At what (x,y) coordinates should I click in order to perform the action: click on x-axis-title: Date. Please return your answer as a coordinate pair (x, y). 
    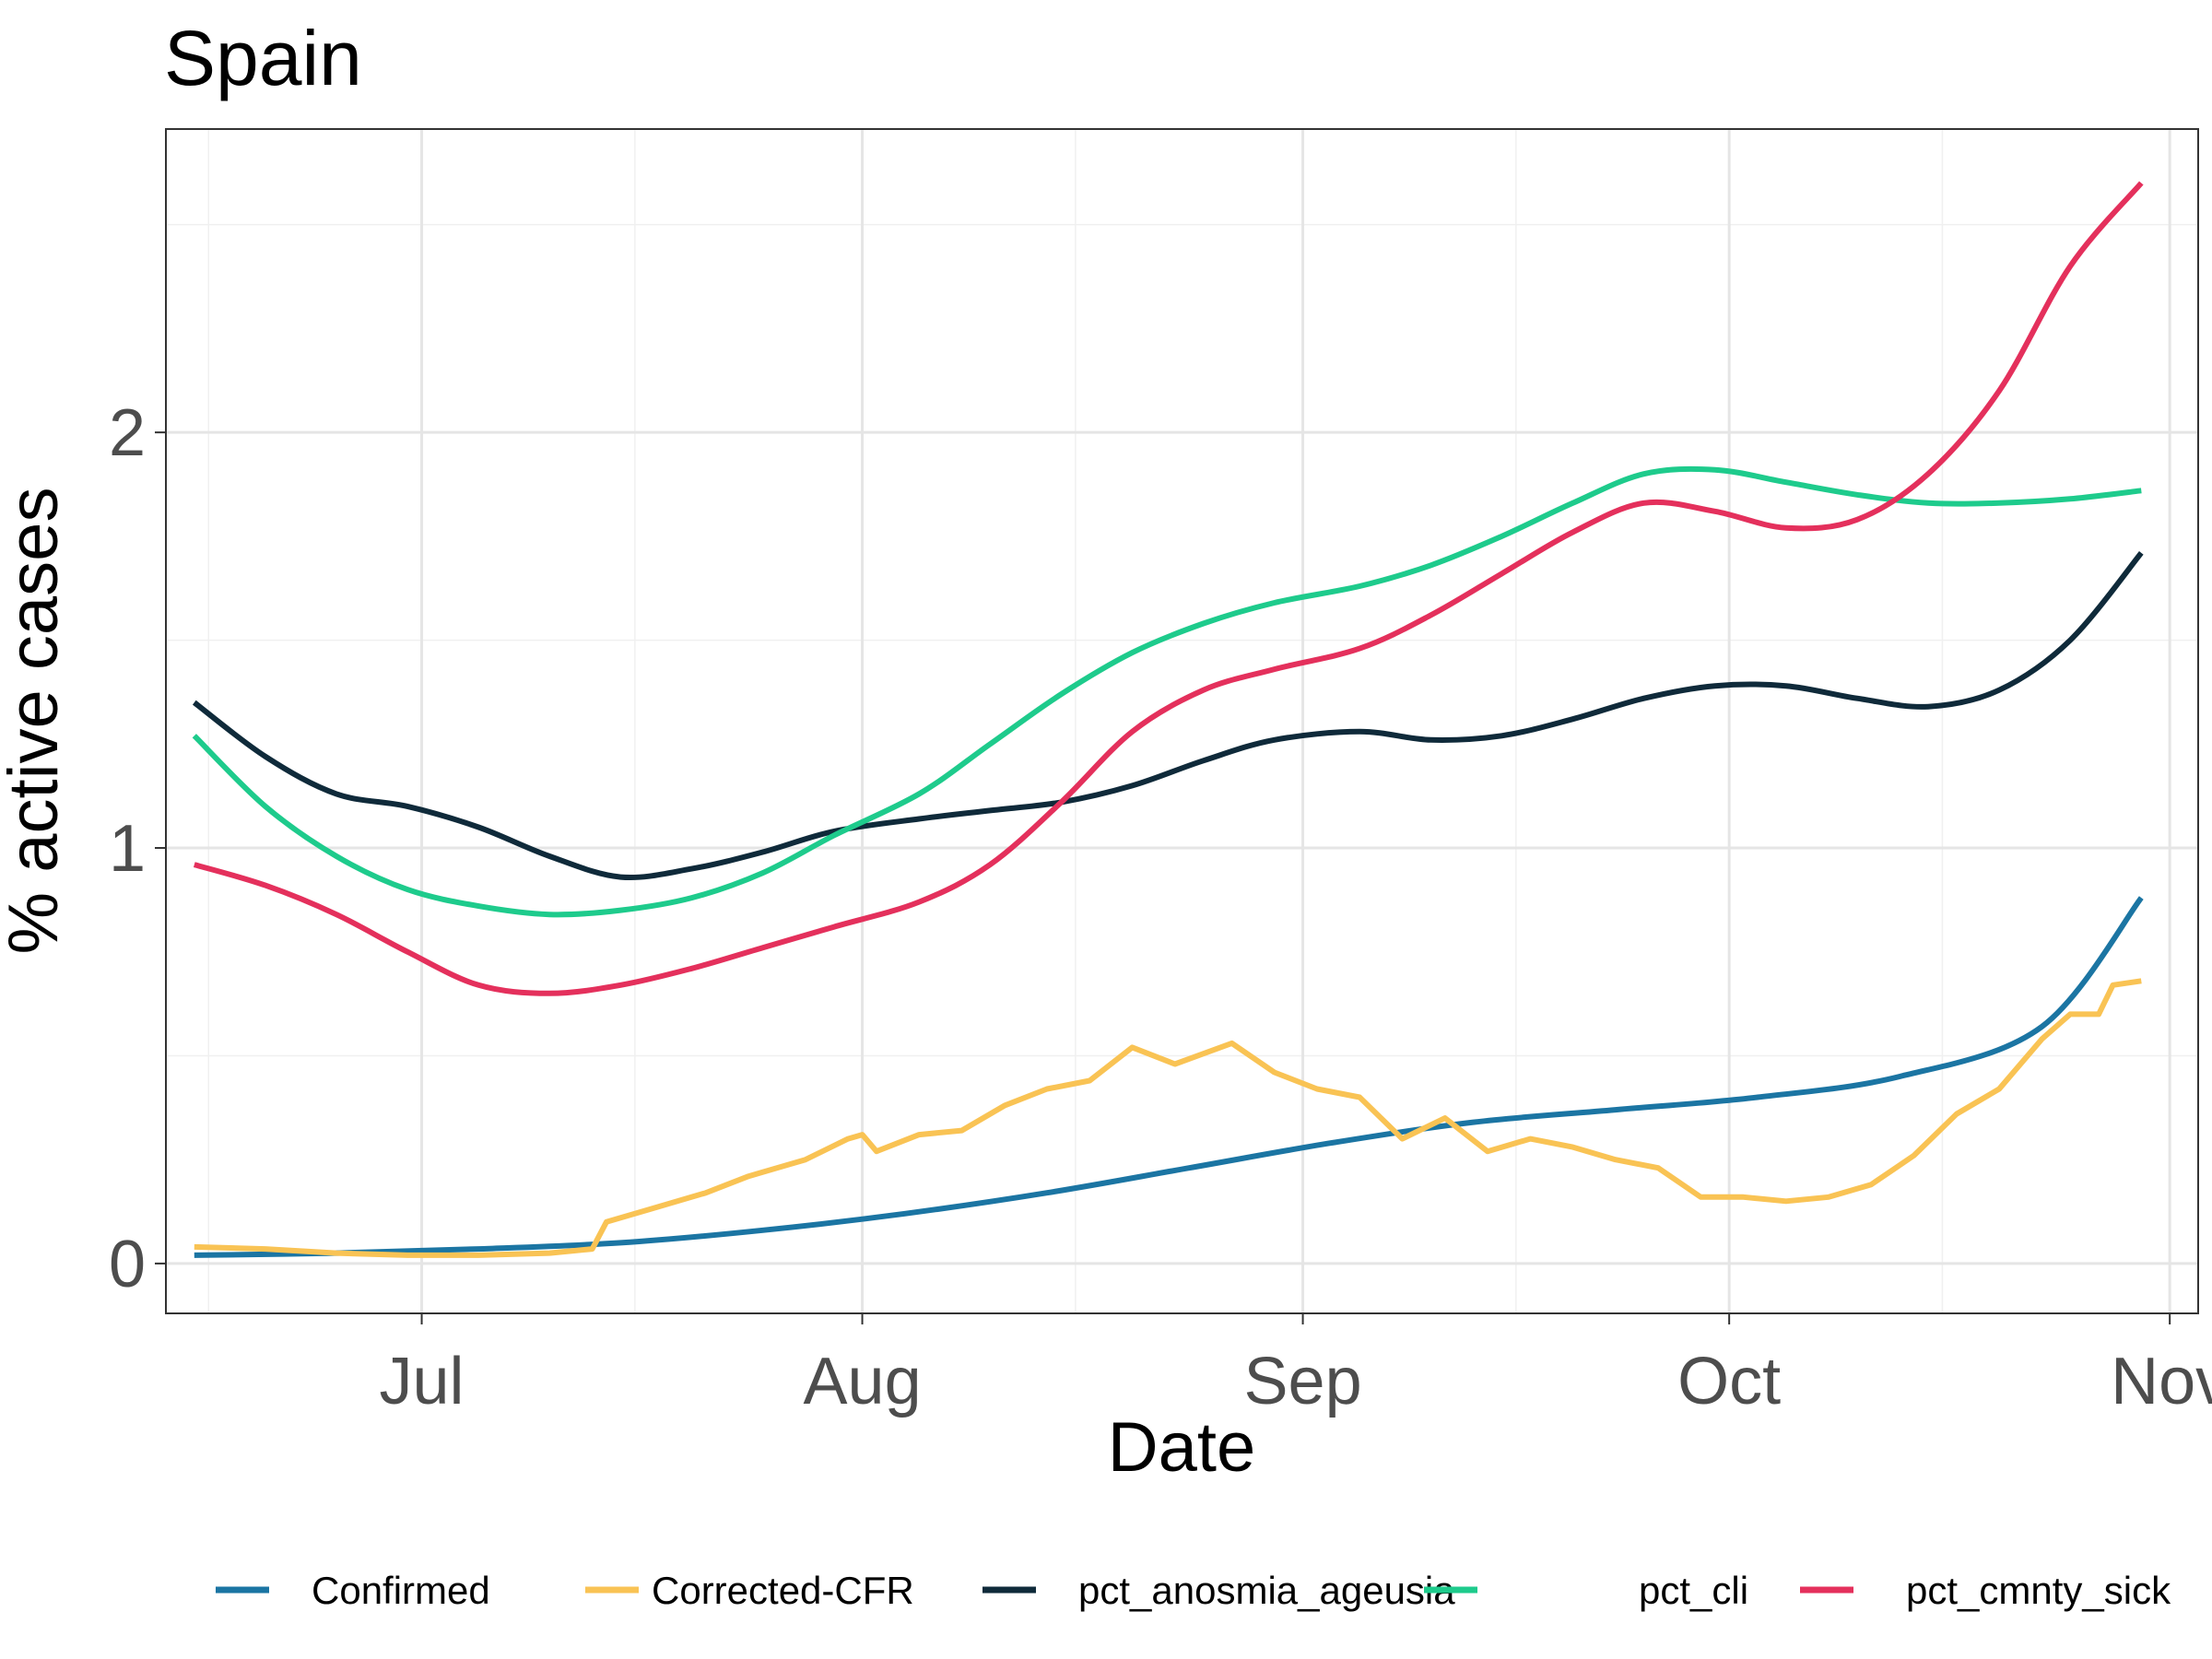
    Looking at the image, I should click on (1182, 1447).